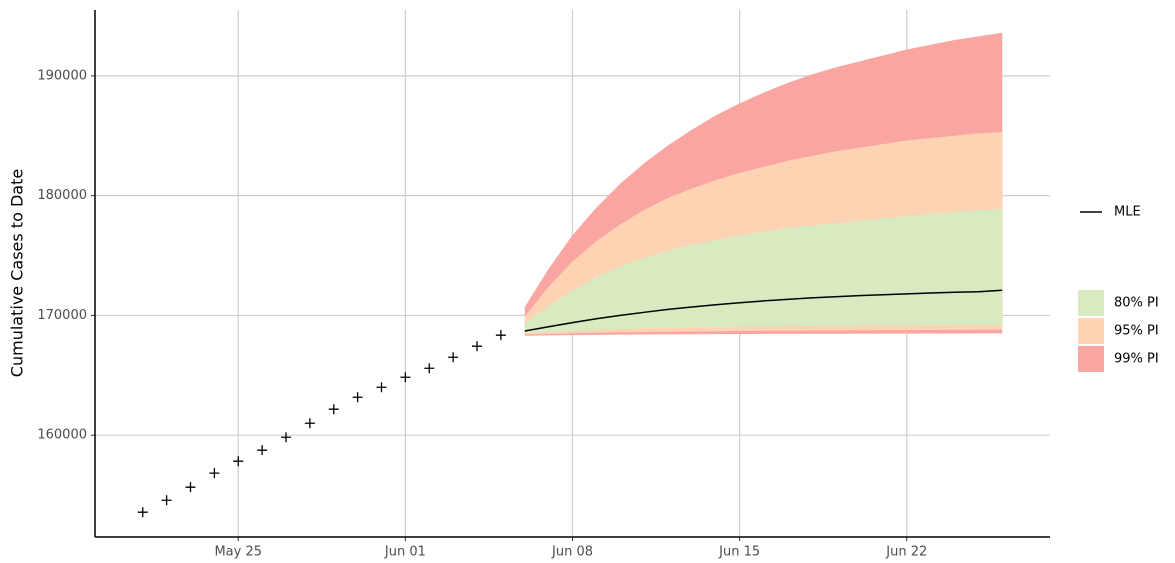  Describe the element at coordinates (62, 435) in the screenshot. I see `y-tick-label: 160000` at that location.